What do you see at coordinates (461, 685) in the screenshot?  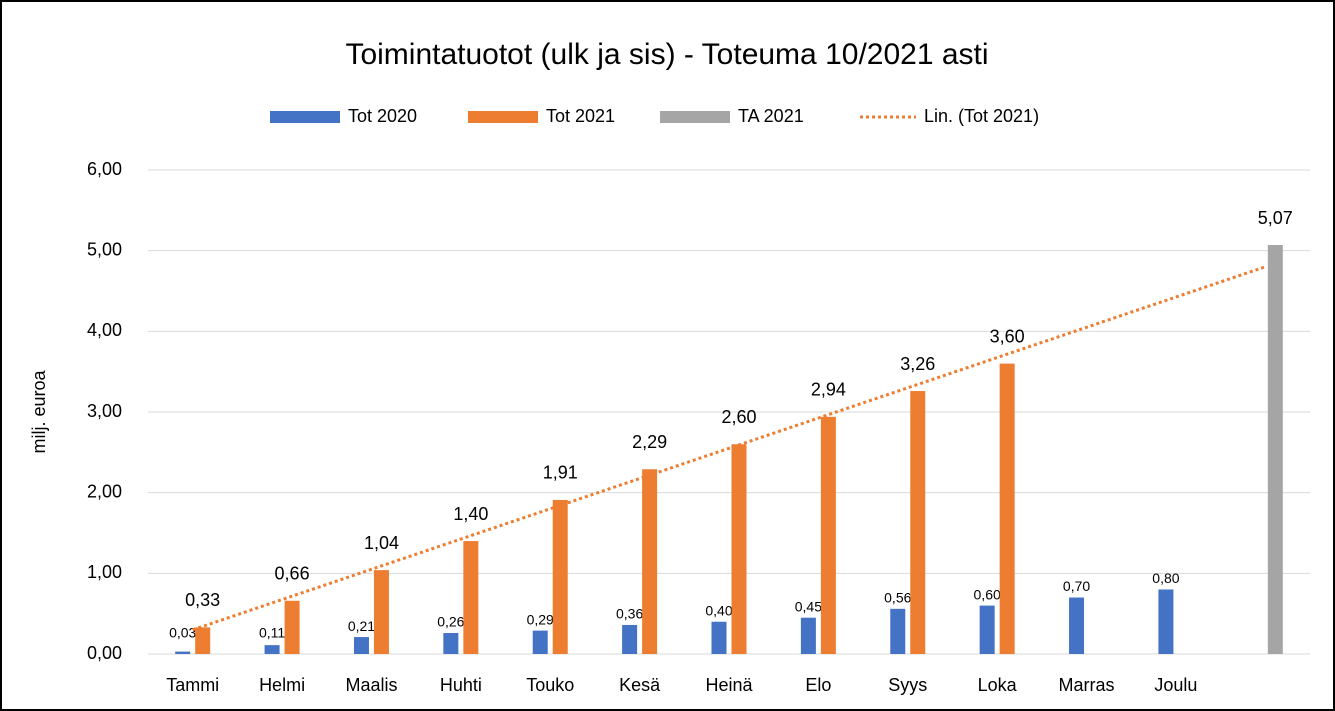 I see `x-tick-label: Huhti` at bounding box center [461, 685].